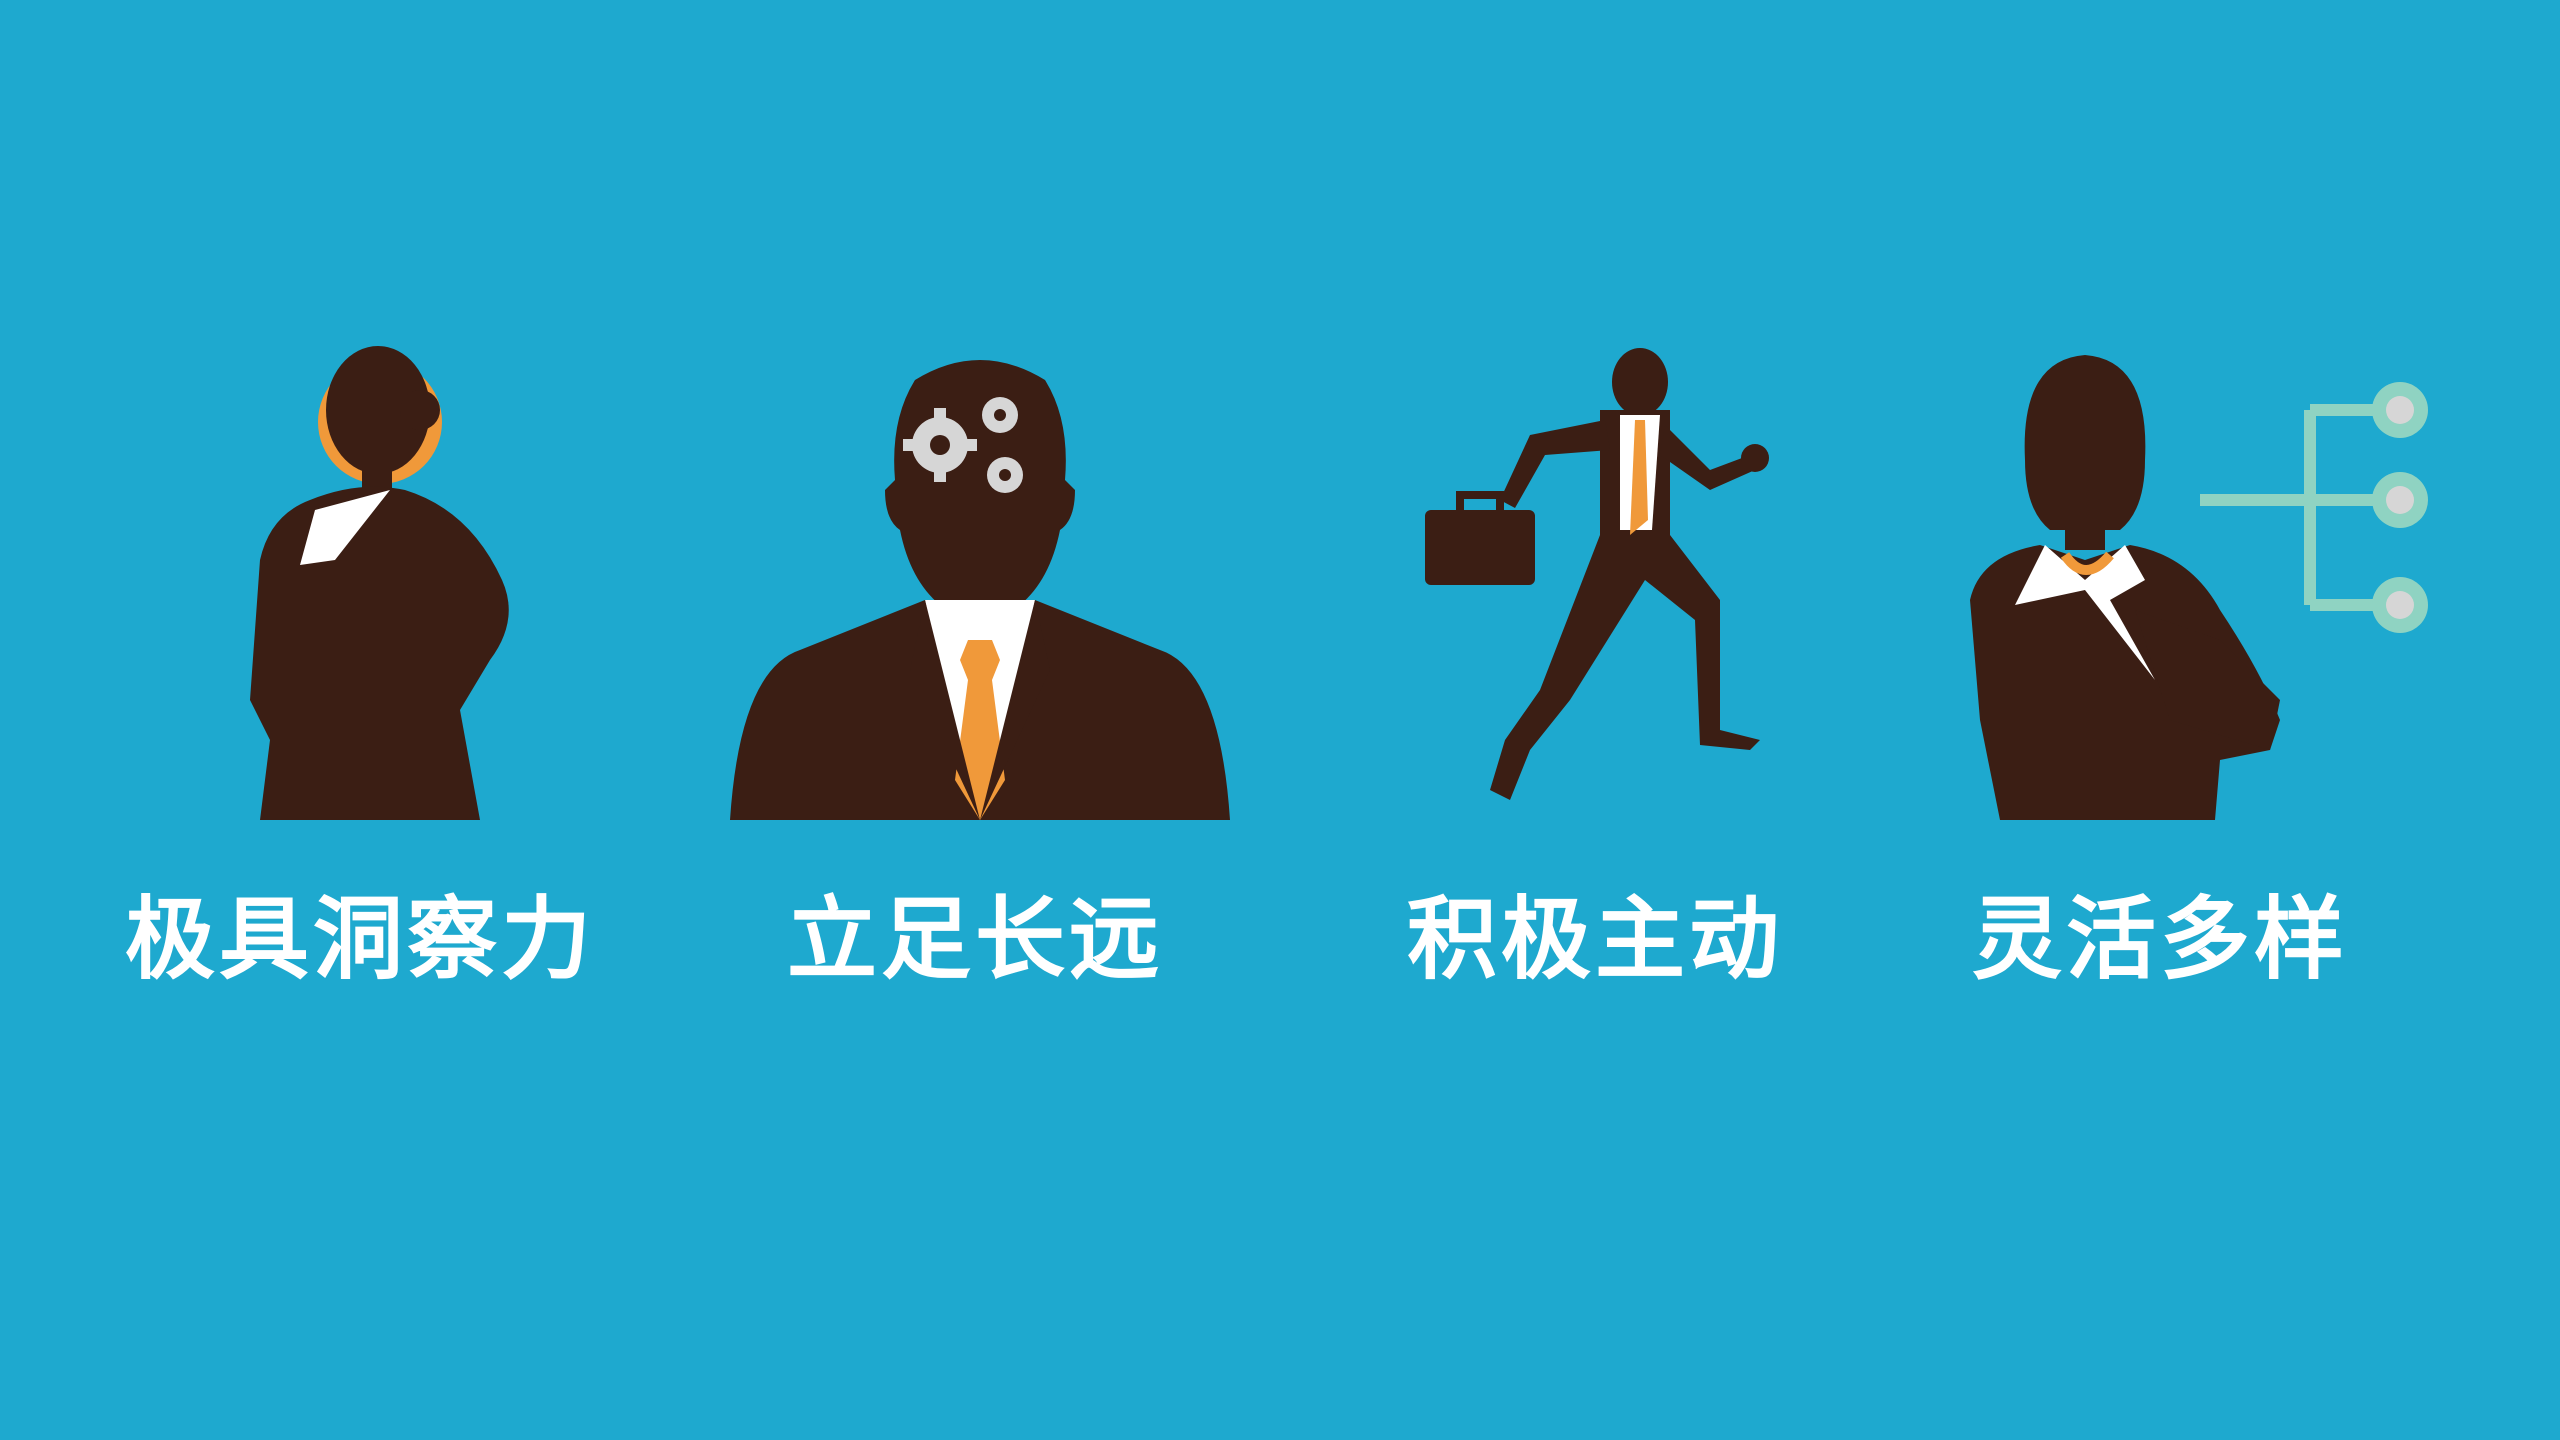 This screenshot has width=2560, height=1440. I want to click on thinking-man-gears-icon, so click(980, 590).